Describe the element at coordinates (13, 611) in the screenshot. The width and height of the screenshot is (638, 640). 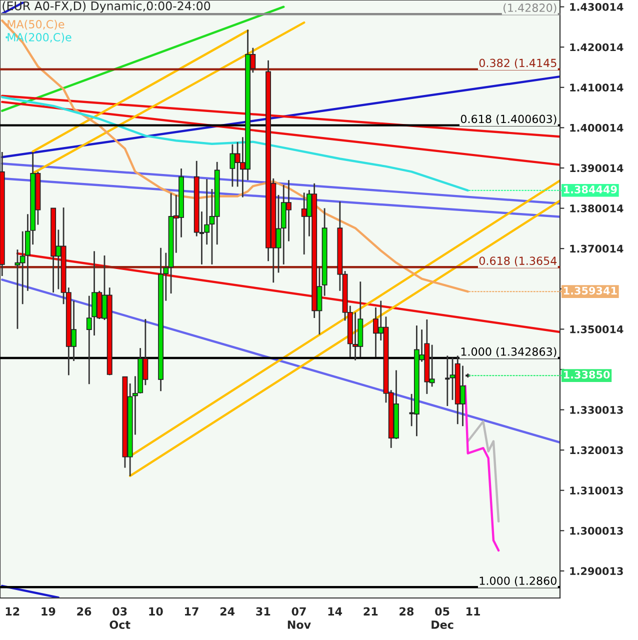
I see `x-tick-label: 12` at that location.